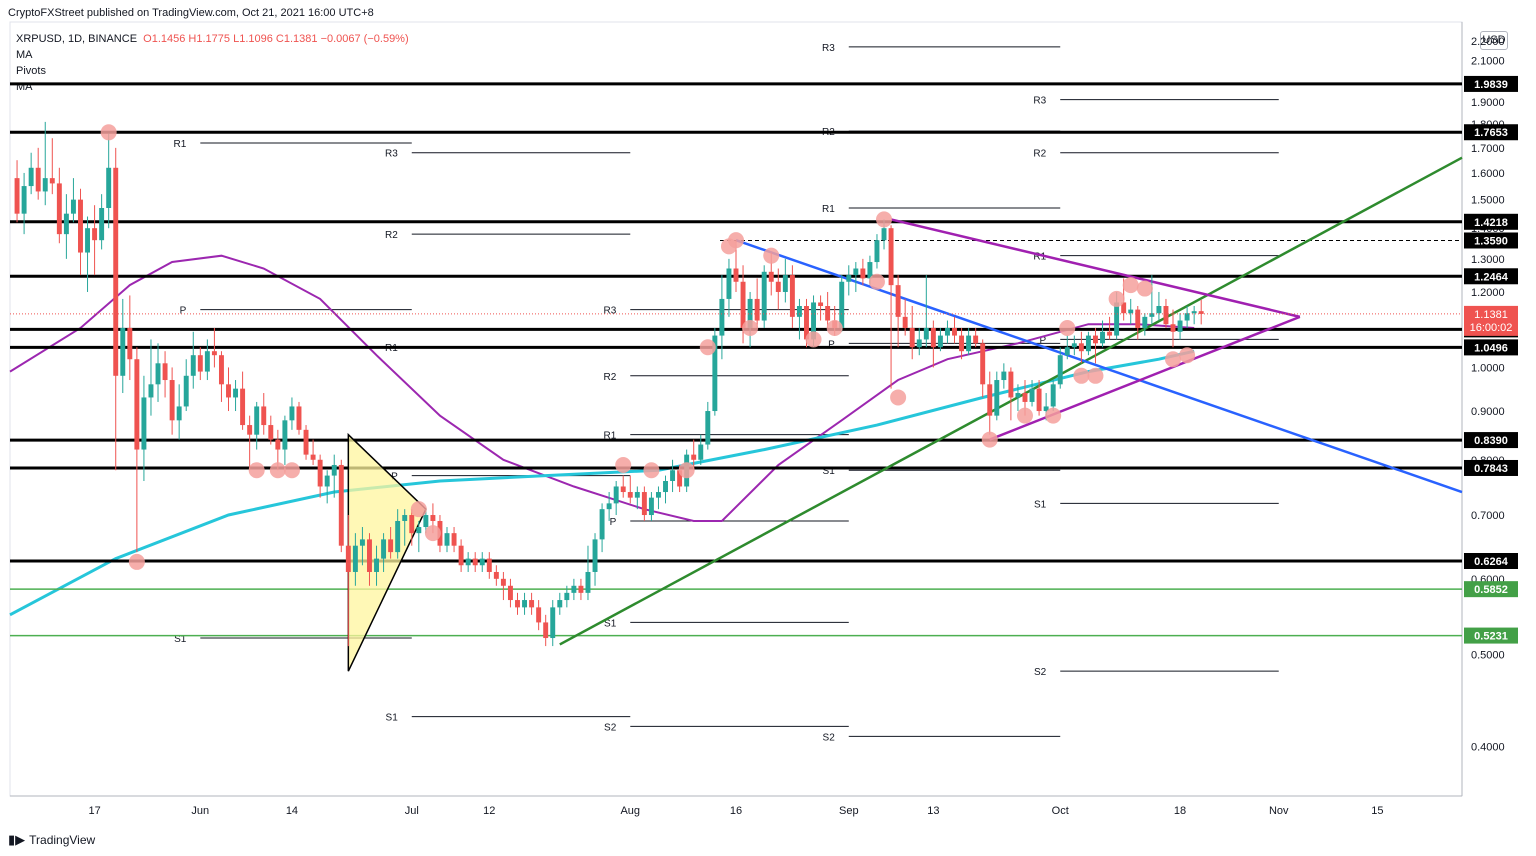 The image size is (1536, 856). What do you see at coordinates (1491, 590) in the screenshot?
I see `key-level-label: 0.5852` at bounding box center [1491, 590].